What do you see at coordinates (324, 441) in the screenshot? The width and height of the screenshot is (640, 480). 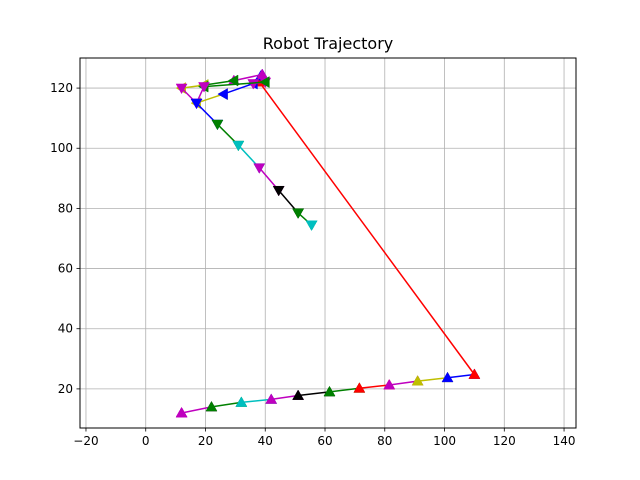 I see `x-tick-label: 60` at bounding box center [324, 441].